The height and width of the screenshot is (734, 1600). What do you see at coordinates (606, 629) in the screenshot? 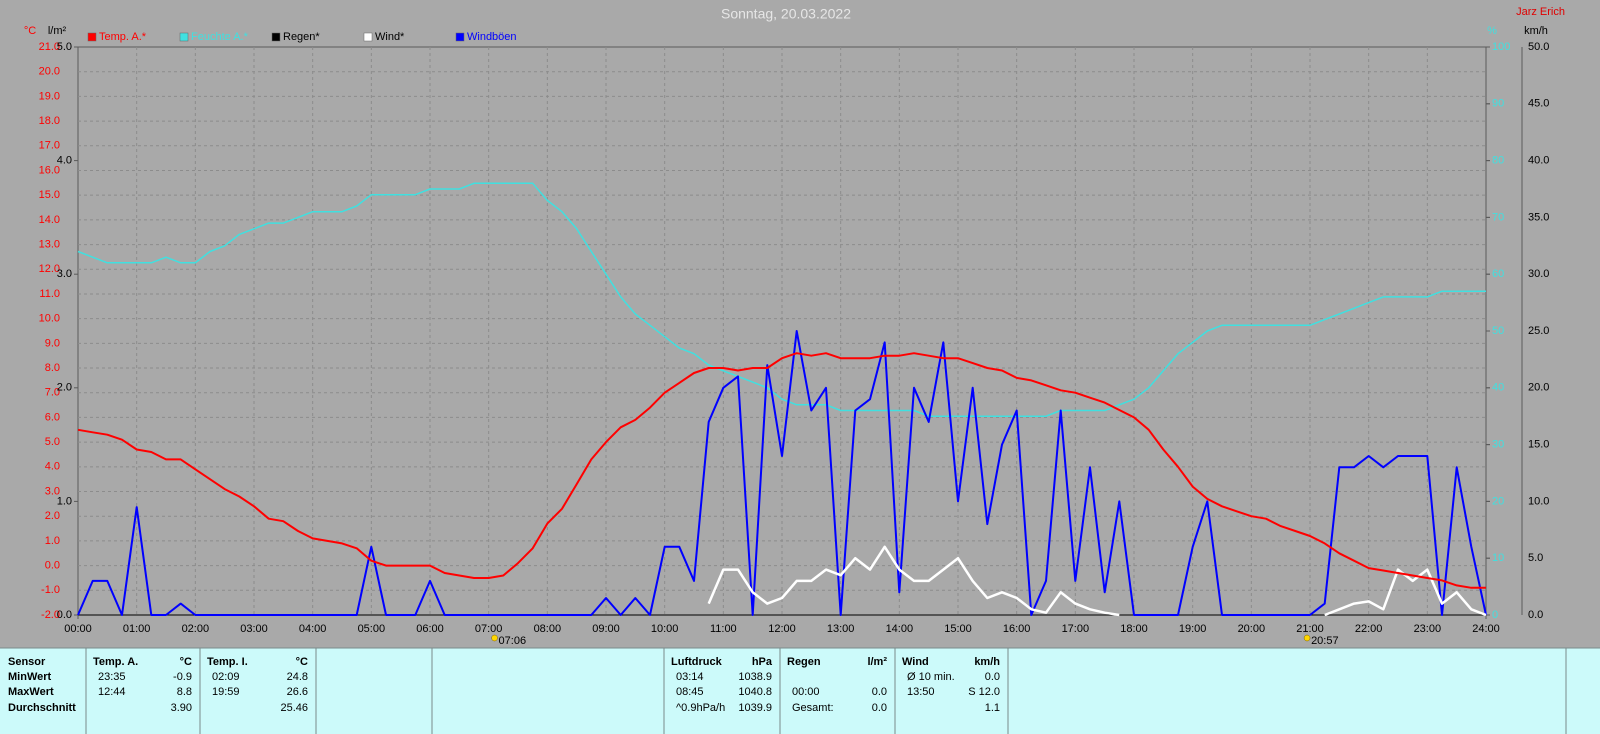
I see `x-tick-label: 09:00` at bounding box center [606, 629].